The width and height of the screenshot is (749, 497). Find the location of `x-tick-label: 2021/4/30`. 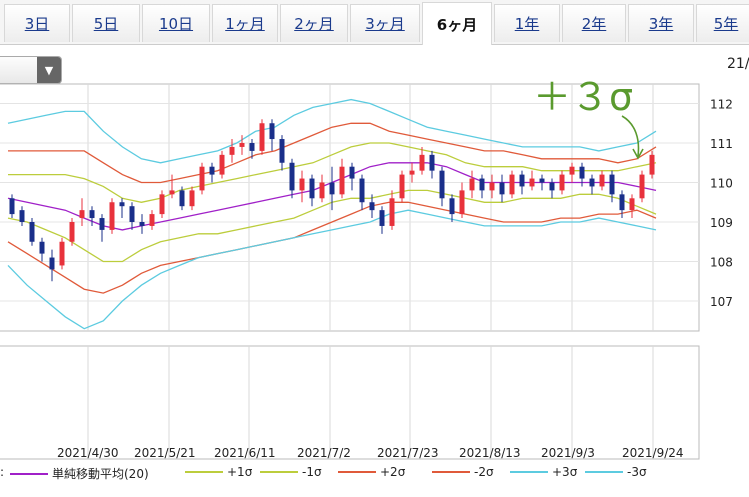

x-tick-label: 2021/4/30 is located at coordinates (88, 453).